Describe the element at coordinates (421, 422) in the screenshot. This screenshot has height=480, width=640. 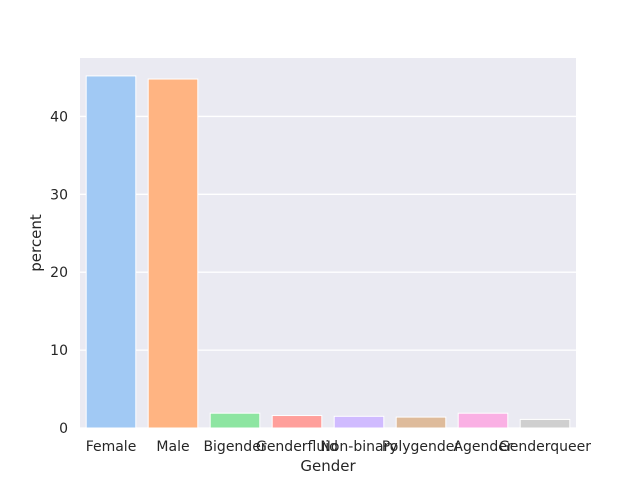
I see `bar-polygender` at that location.